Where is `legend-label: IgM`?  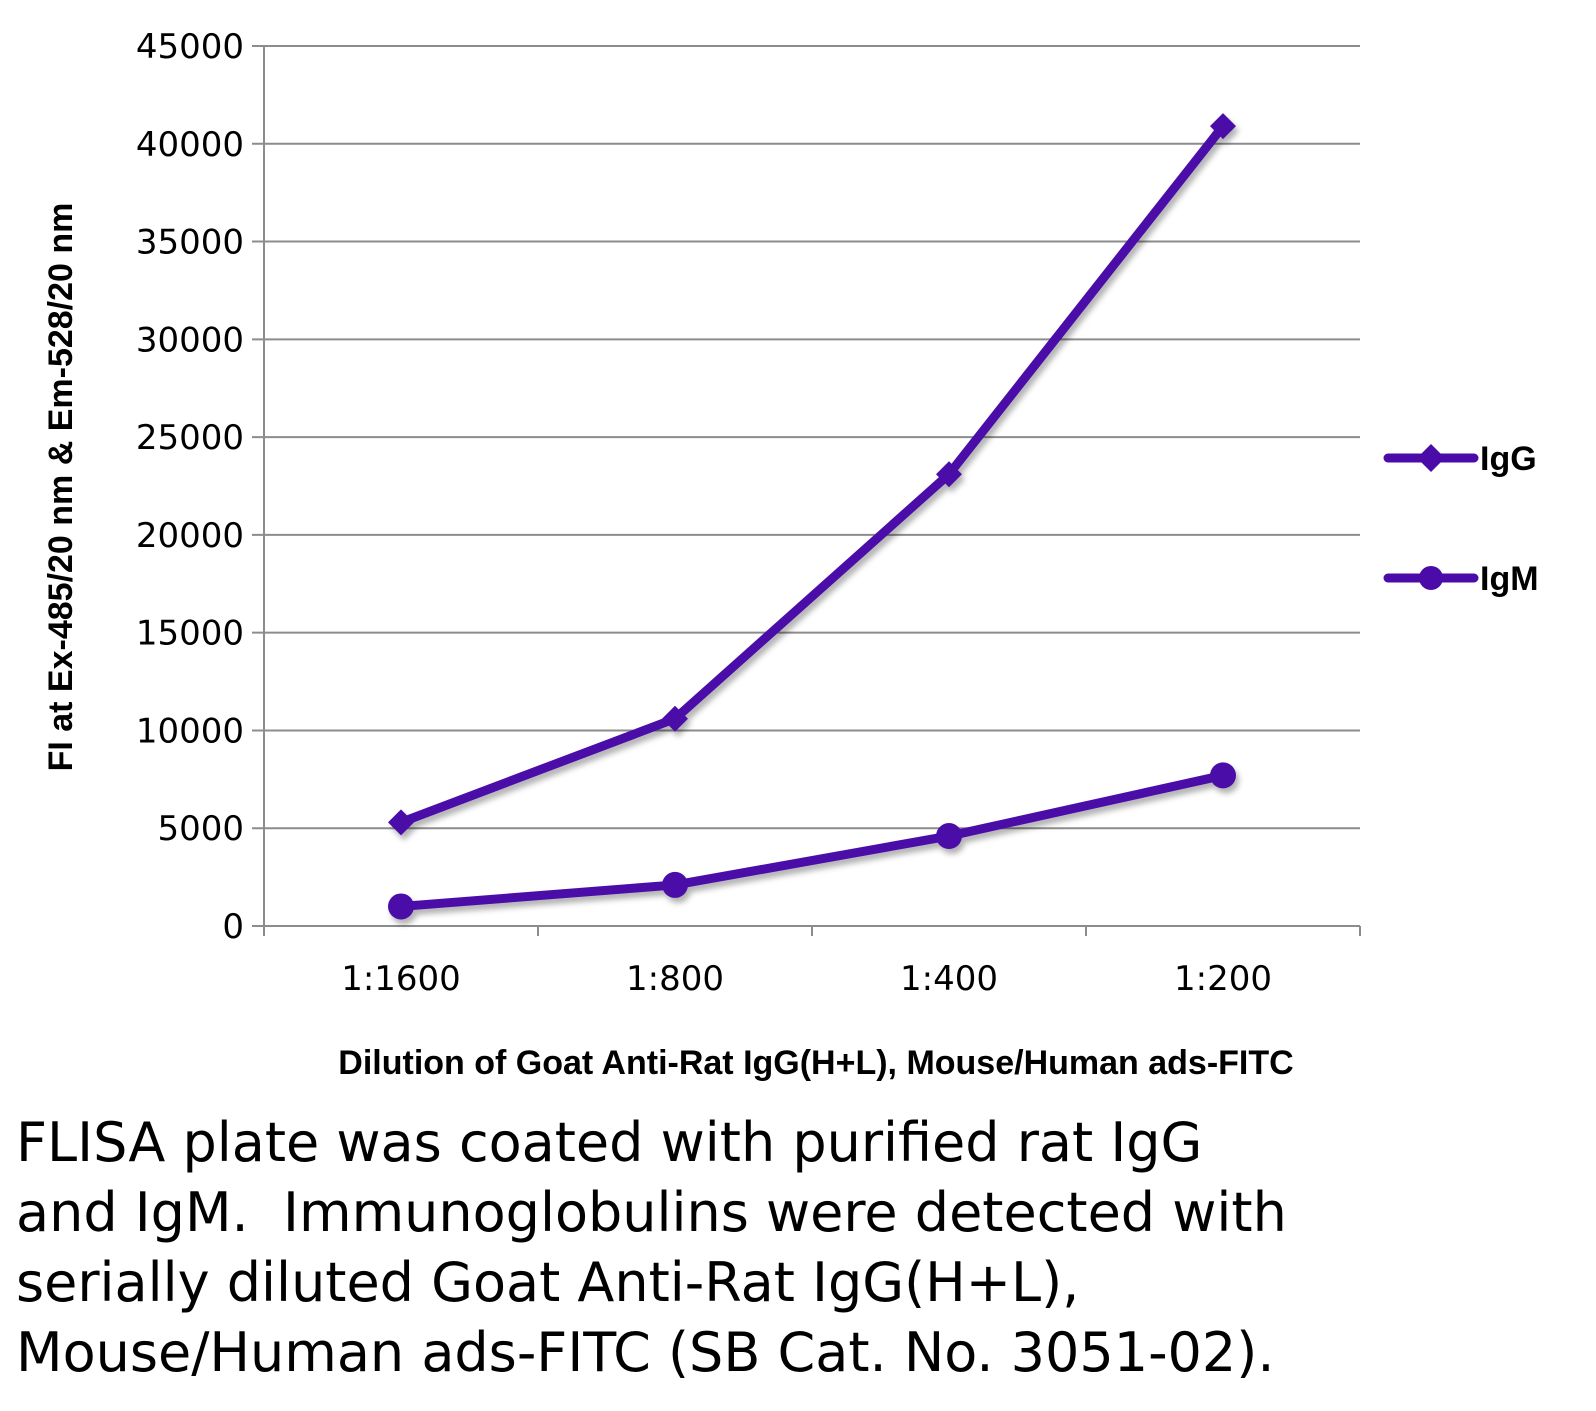 legend-label: IgM is located at coordinates (1509, 579).